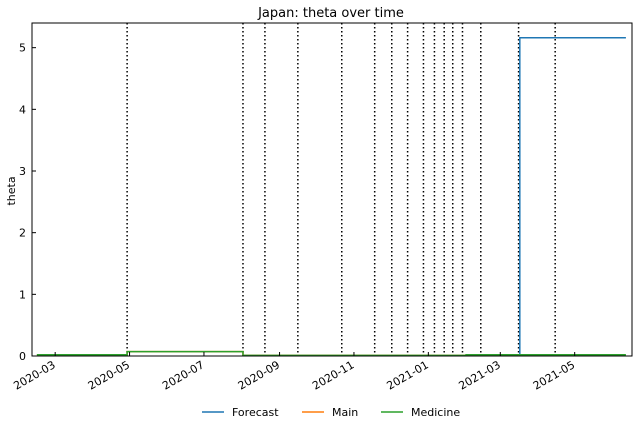  What do you see at coordinates (572, 196) in the screenshot?
I see `series-line-forecast` at bounding box center [572, 196].